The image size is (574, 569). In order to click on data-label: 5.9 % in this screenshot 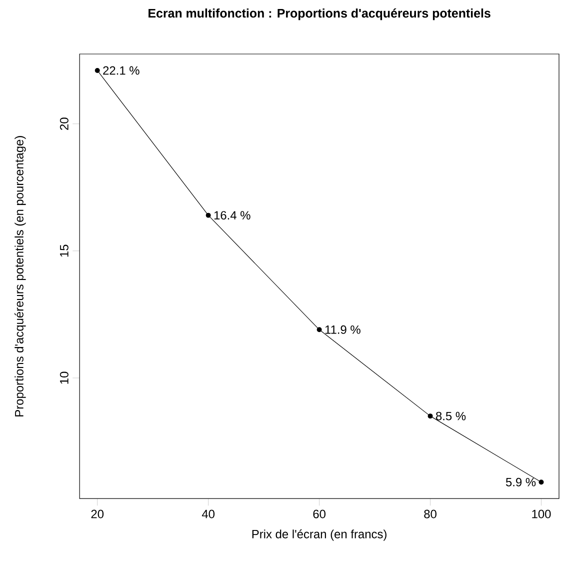, I will do `click(521, 482)`.